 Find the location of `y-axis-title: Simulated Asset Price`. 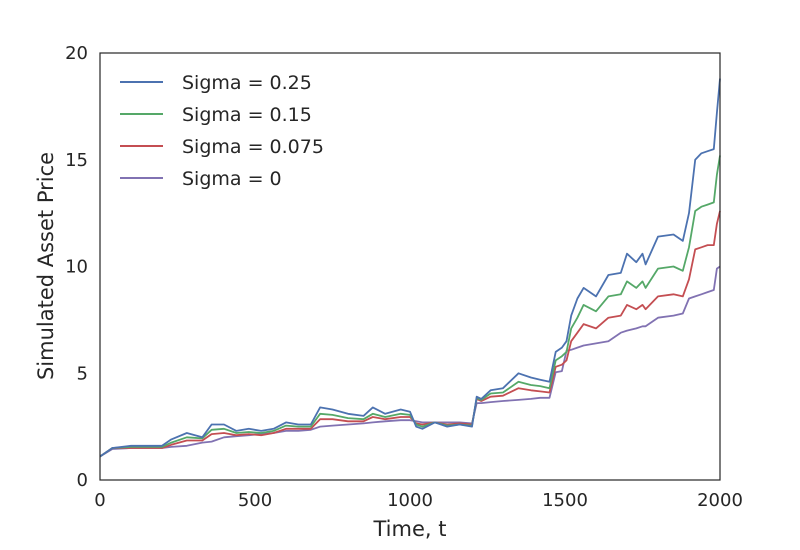

y-axis-title: Simulated Asset Price is located at coordinates (46, 266).